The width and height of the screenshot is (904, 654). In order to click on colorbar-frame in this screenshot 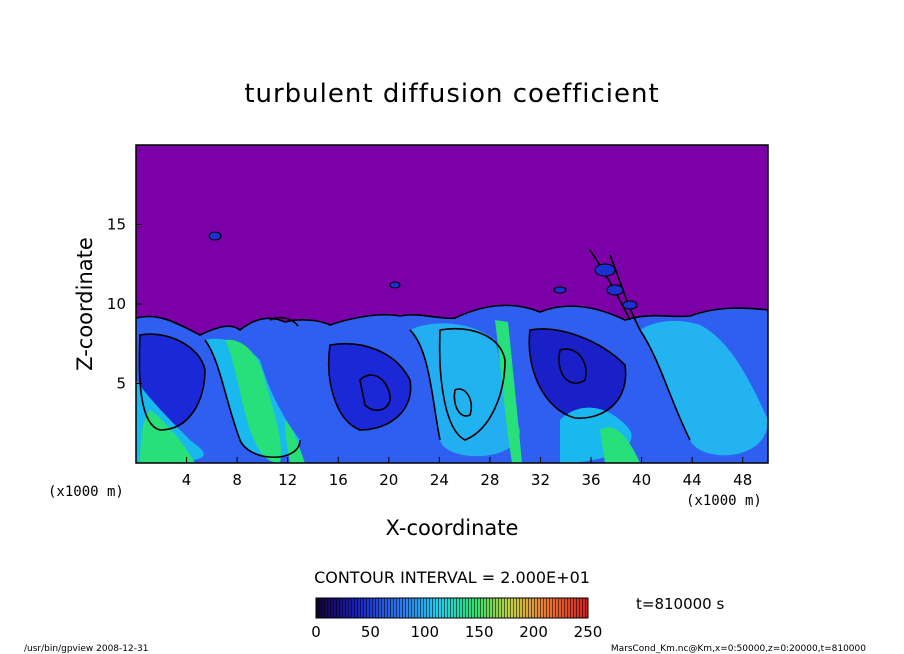, I will do `click(452, 608)`.